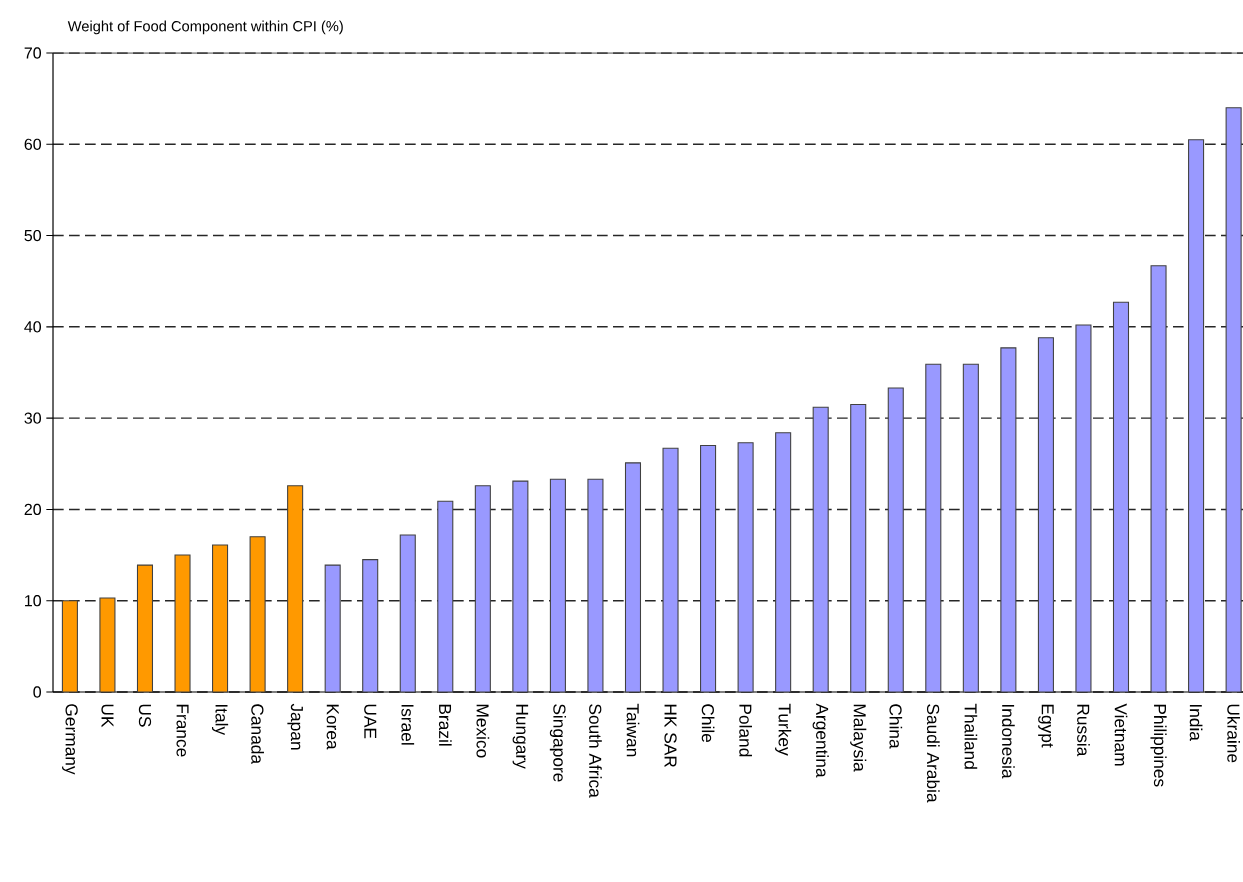 This screenshot has width=1243, height=882. I want to click on x-tick-label: Israel, so click(408, 724).